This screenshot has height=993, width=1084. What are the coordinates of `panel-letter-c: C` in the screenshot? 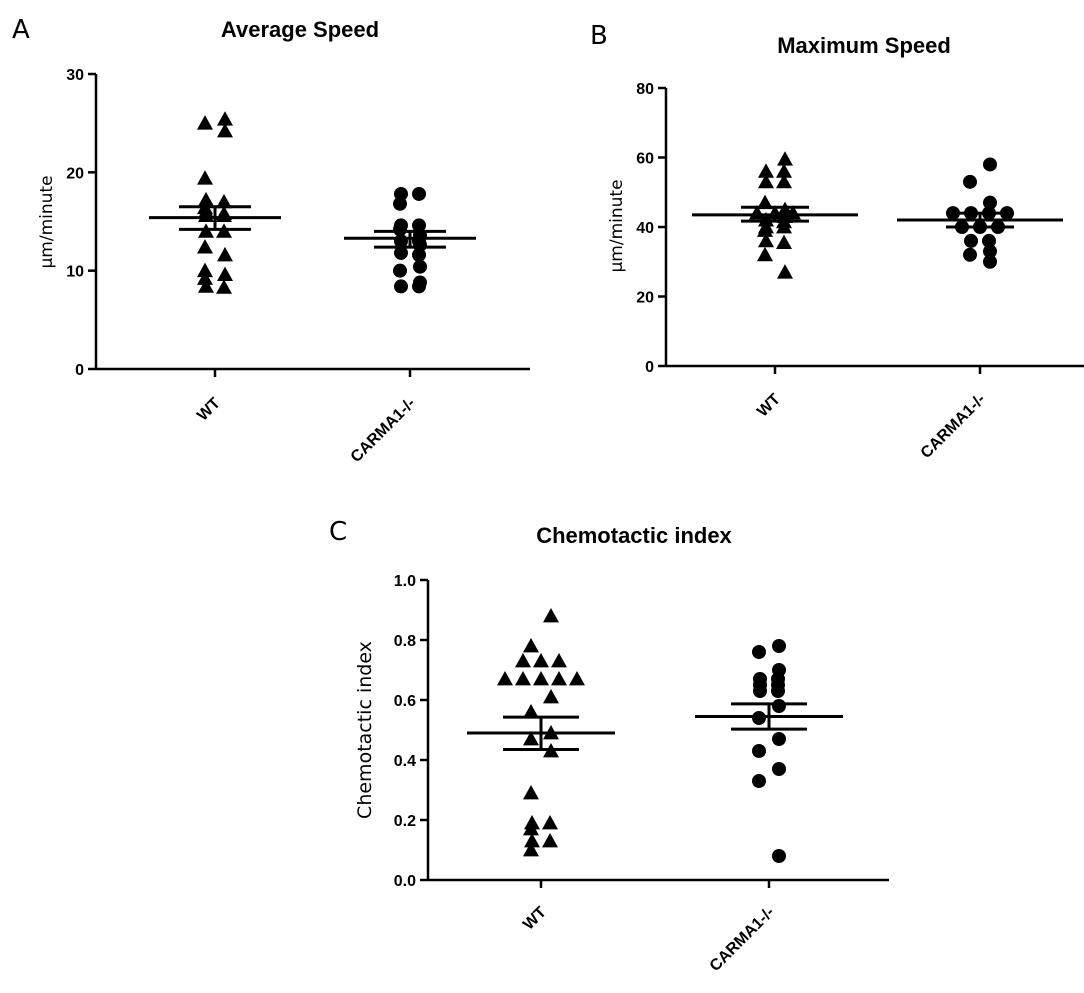 It's located at (338, 532).